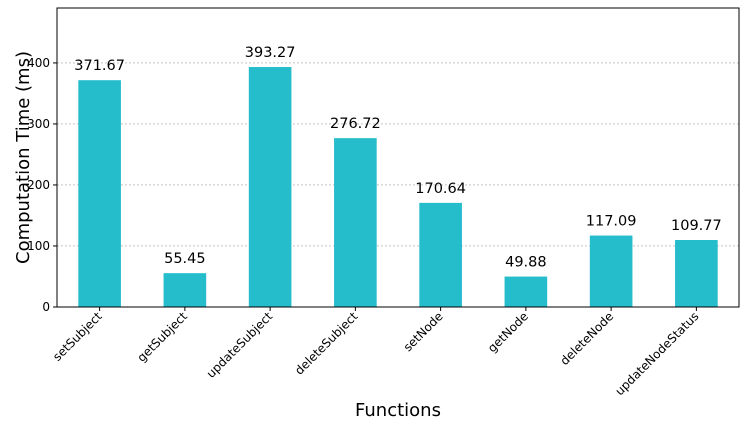 The height and width of the screenshot is (427, 747). I want to click on bar-setNode, so click(440, 254).